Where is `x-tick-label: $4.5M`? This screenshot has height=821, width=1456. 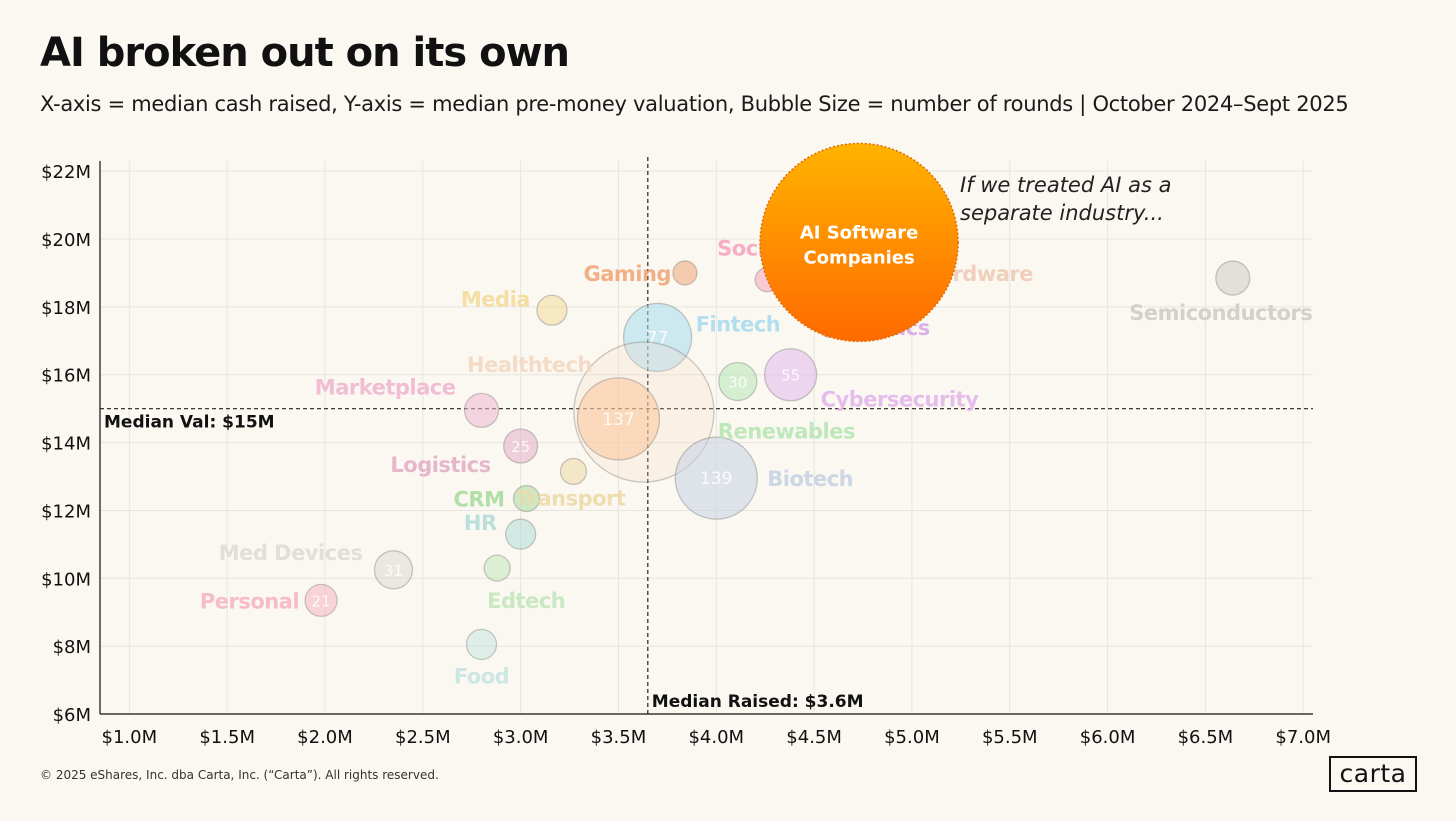
x-tick-label: $4.5M is located at coordinates (814, 737).